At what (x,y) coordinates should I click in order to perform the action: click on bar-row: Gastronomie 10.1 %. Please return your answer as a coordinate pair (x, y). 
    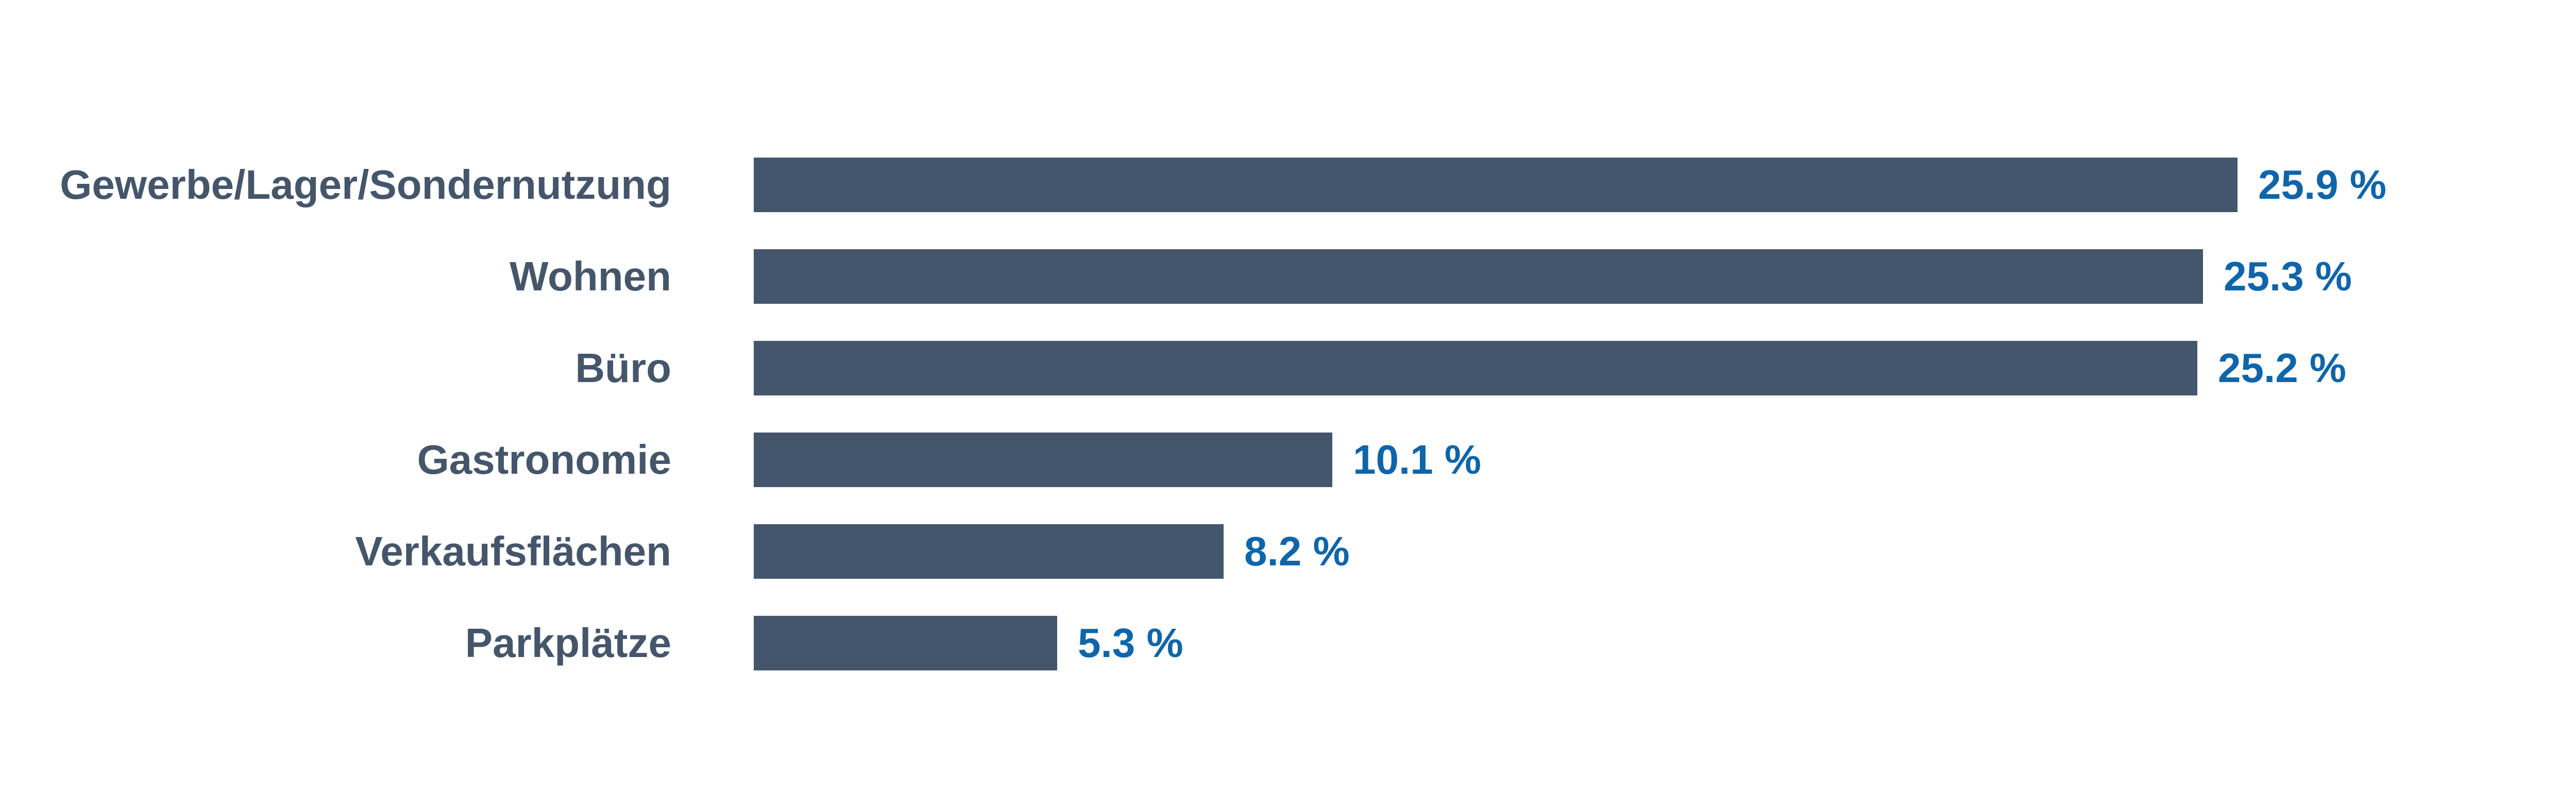
    Looking at the image, I should click on (1193, 460).